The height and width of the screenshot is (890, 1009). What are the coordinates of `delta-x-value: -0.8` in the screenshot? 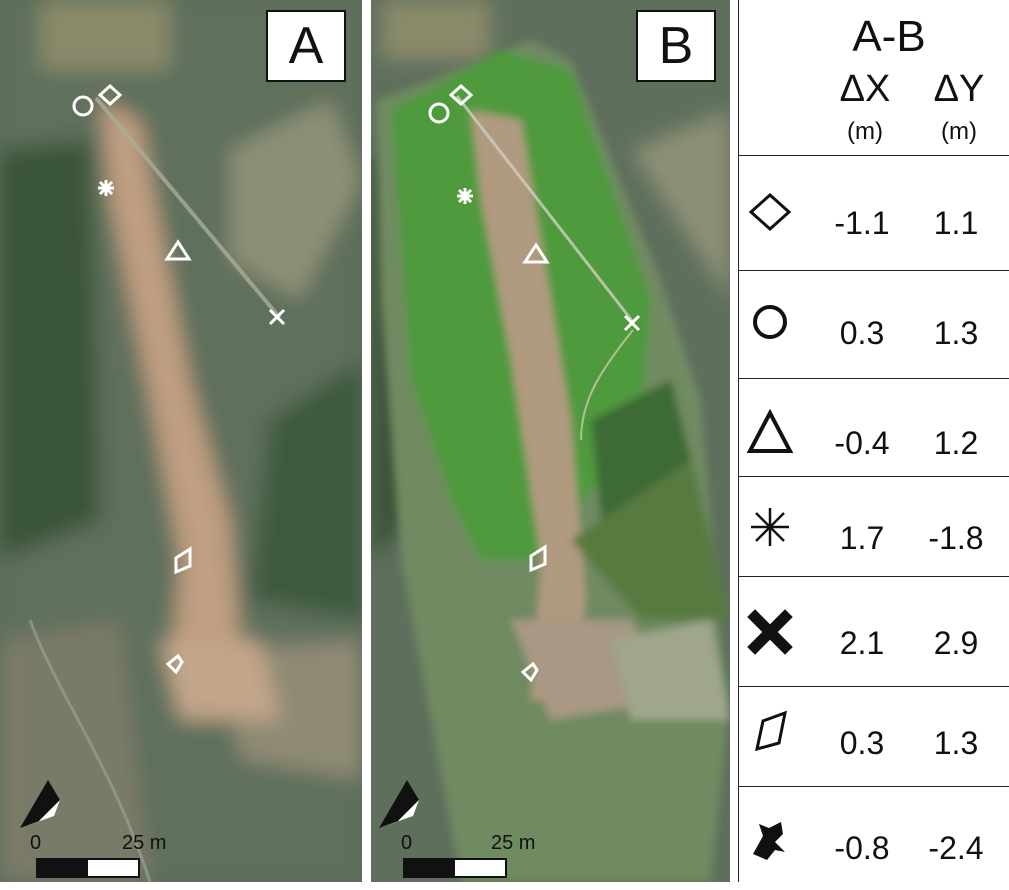 It's located at (862, 848).